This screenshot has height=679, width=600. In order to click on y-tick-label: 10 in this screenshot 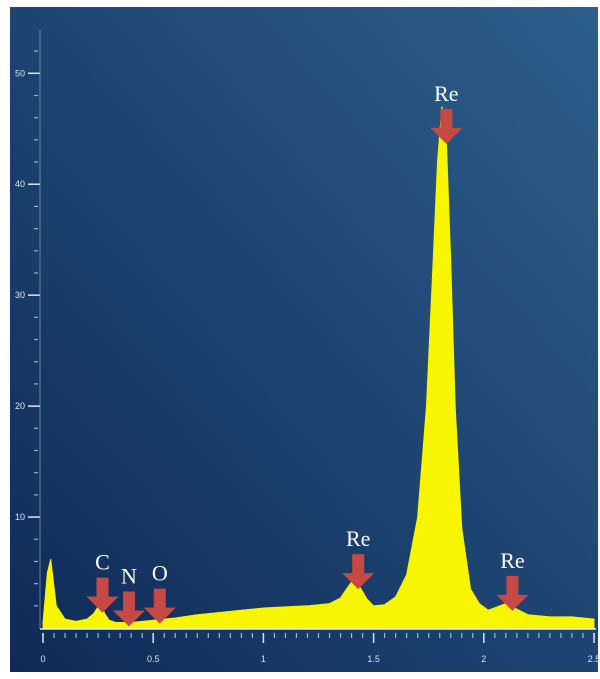, I will do `click(20, 517)`.